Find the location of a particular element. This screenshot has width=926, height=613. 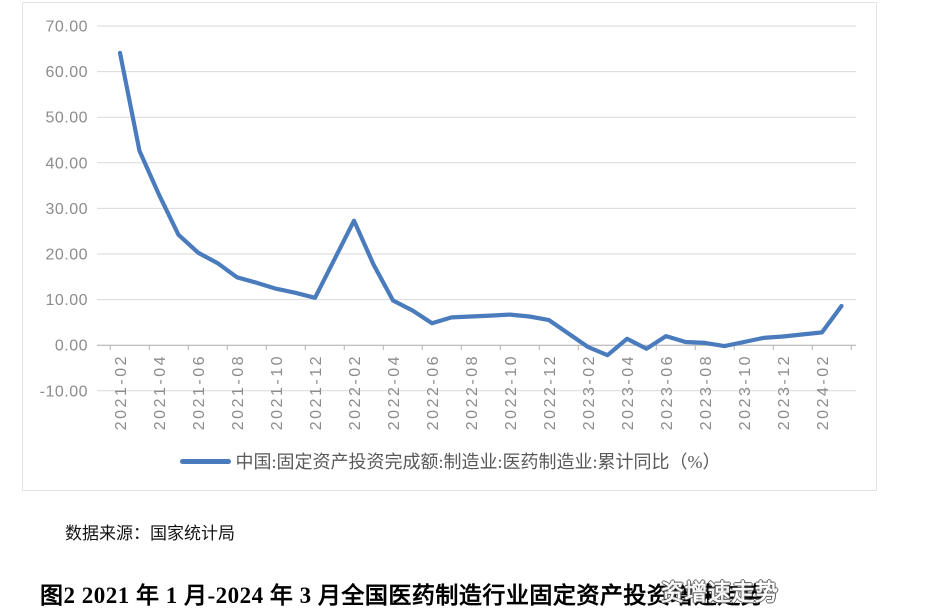

y-axis-label: 70.00 is located at coordinates (66, 27).